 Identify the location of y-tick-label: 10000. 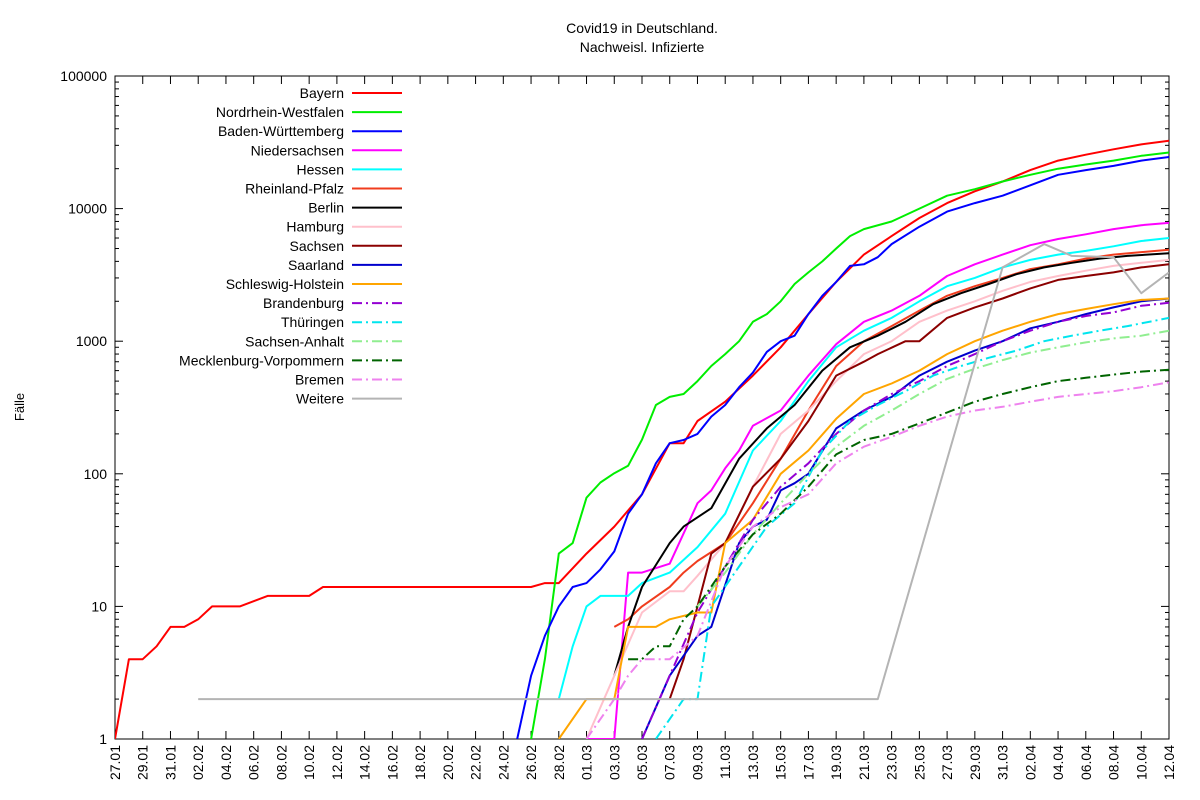
(87, 209).